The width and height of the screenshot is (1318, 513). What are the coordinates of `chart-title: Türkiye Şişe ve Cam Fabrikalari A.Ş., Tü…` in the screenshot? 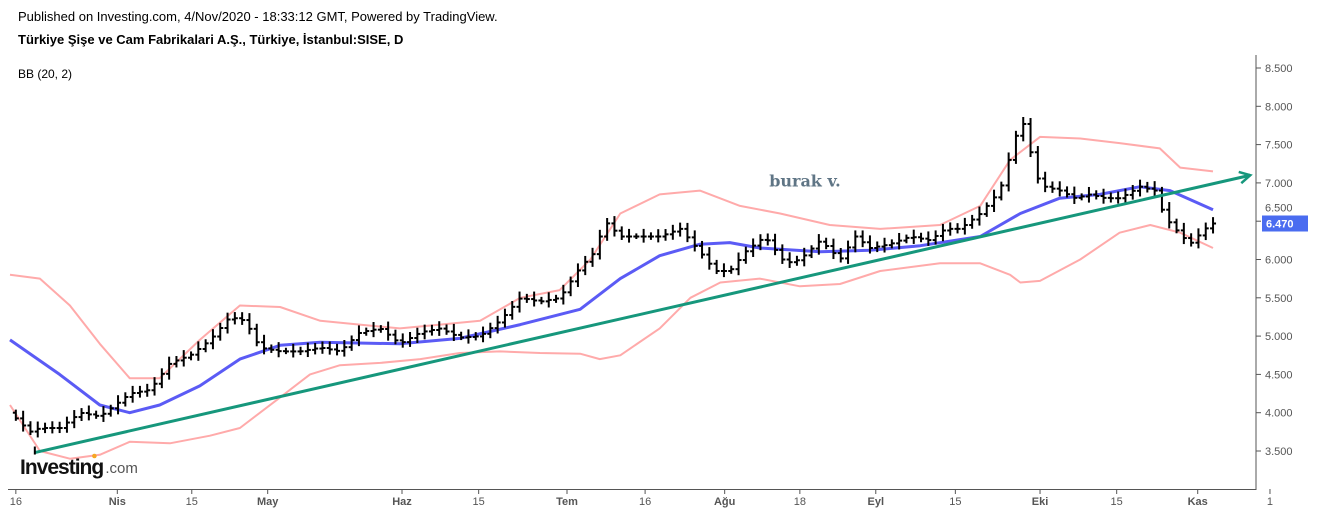 It's located at (211, 39).